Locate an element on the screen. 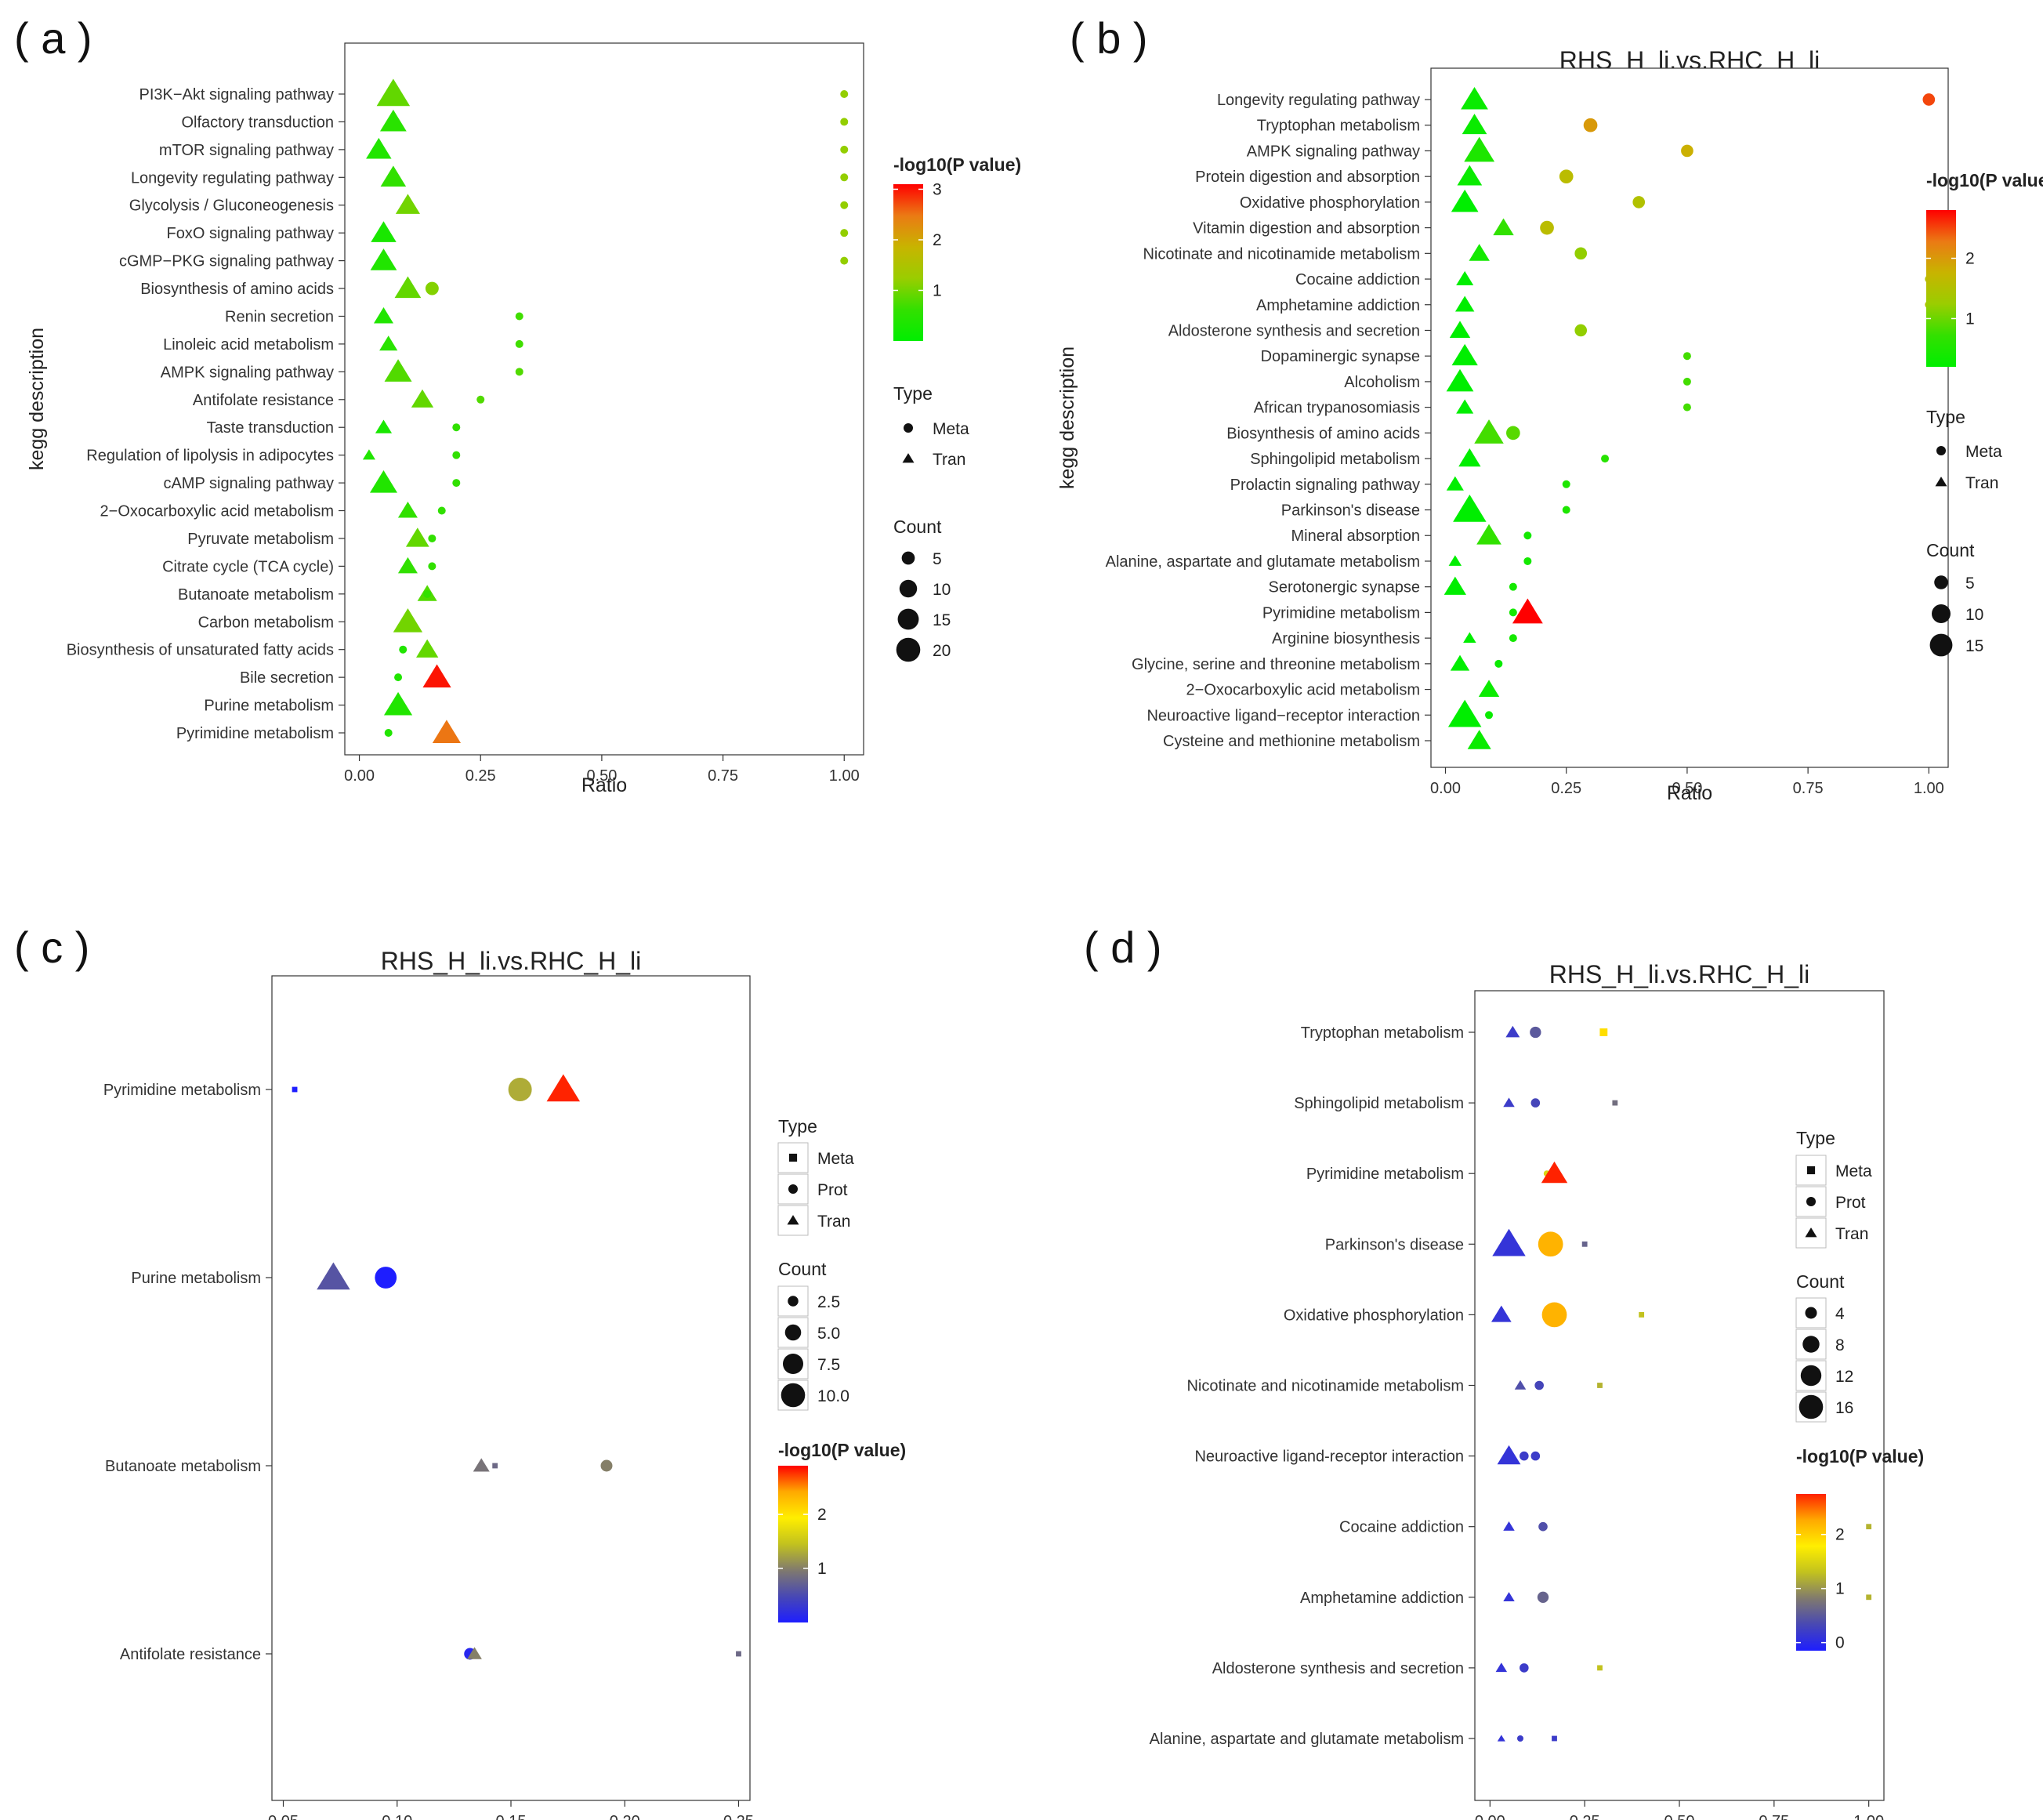 This screenshot has width=2043, height=1820. x-tick-label: 0.75 is located at coordinates (723, 776).